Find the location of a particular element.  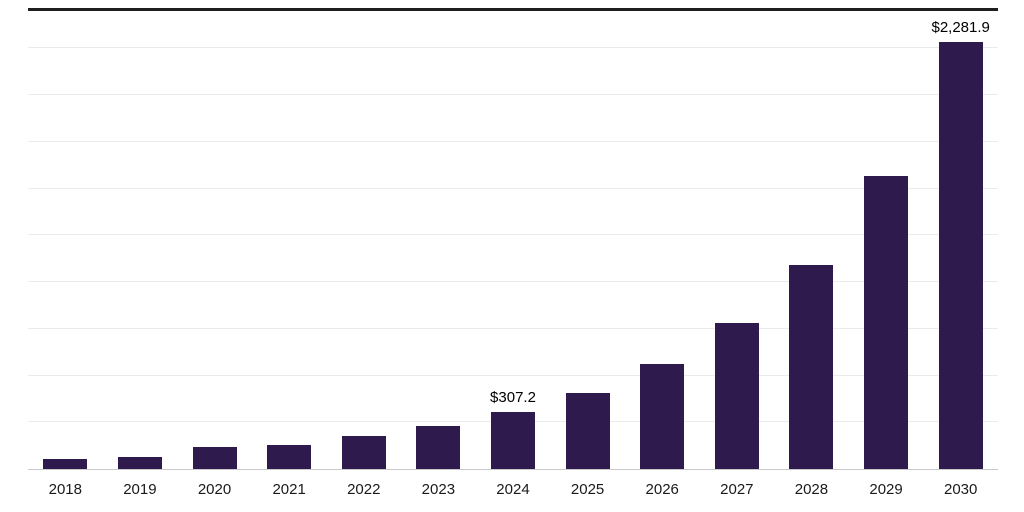

x-tick-2027: 2027 is located at coordinates (737, 489).